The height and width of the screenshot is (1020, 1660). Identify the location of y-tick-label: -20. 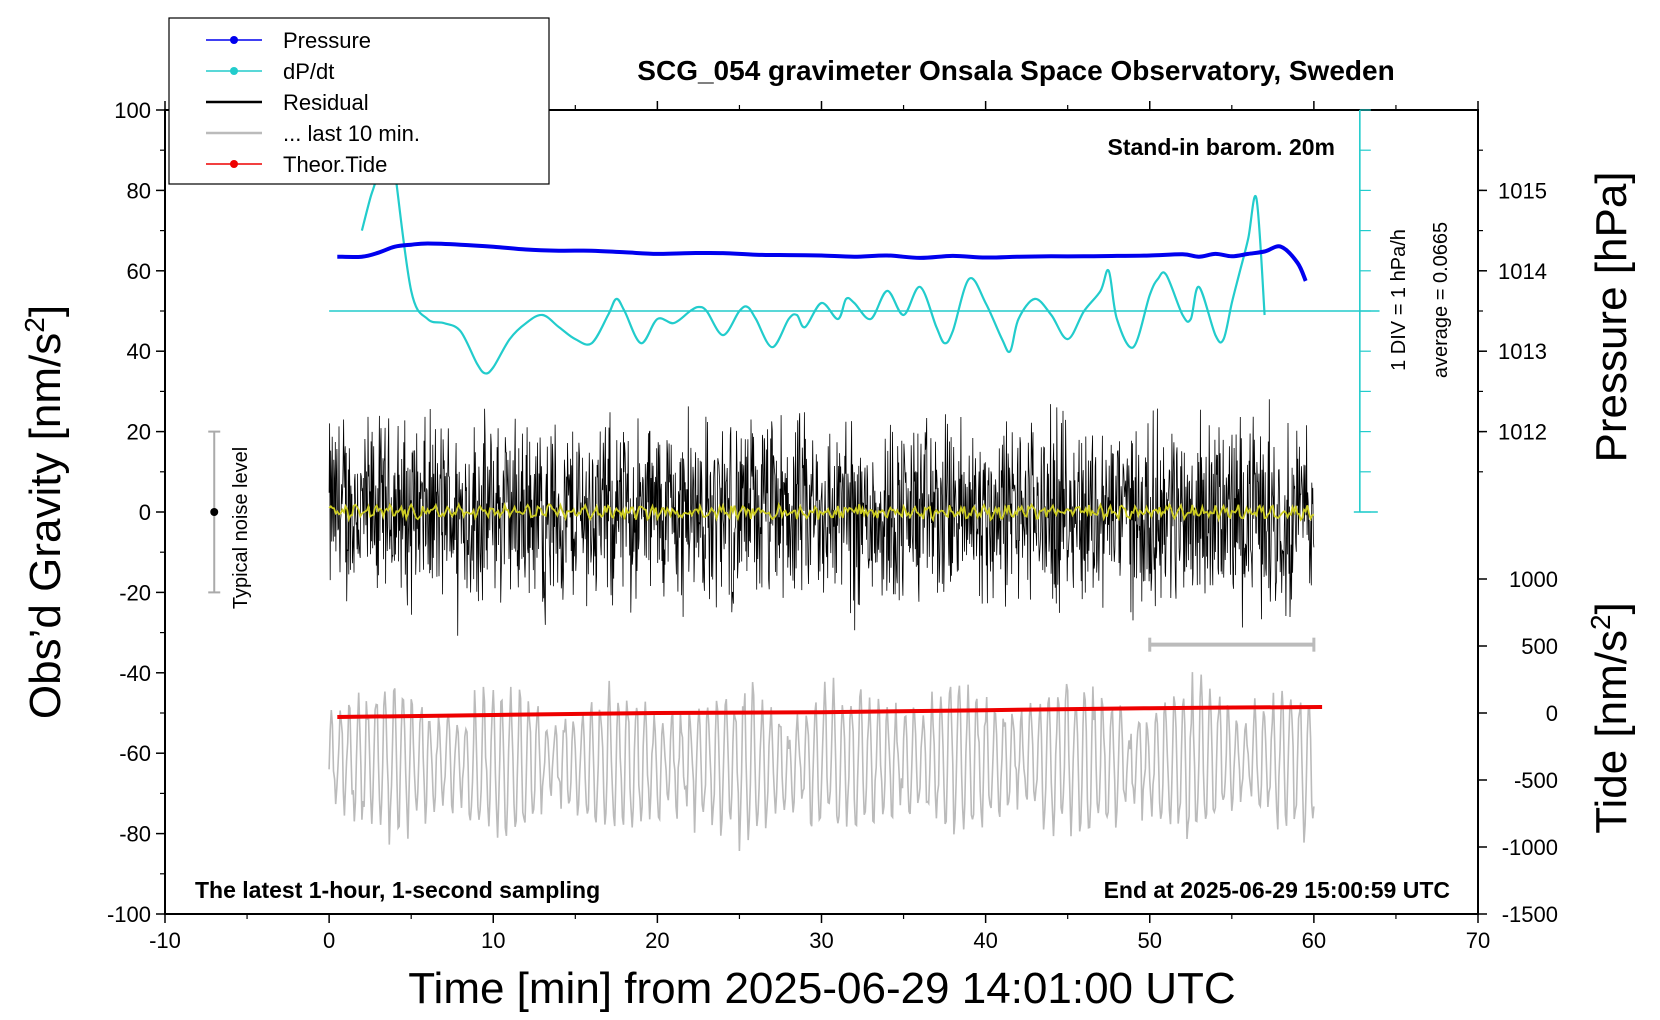
(135, 592).